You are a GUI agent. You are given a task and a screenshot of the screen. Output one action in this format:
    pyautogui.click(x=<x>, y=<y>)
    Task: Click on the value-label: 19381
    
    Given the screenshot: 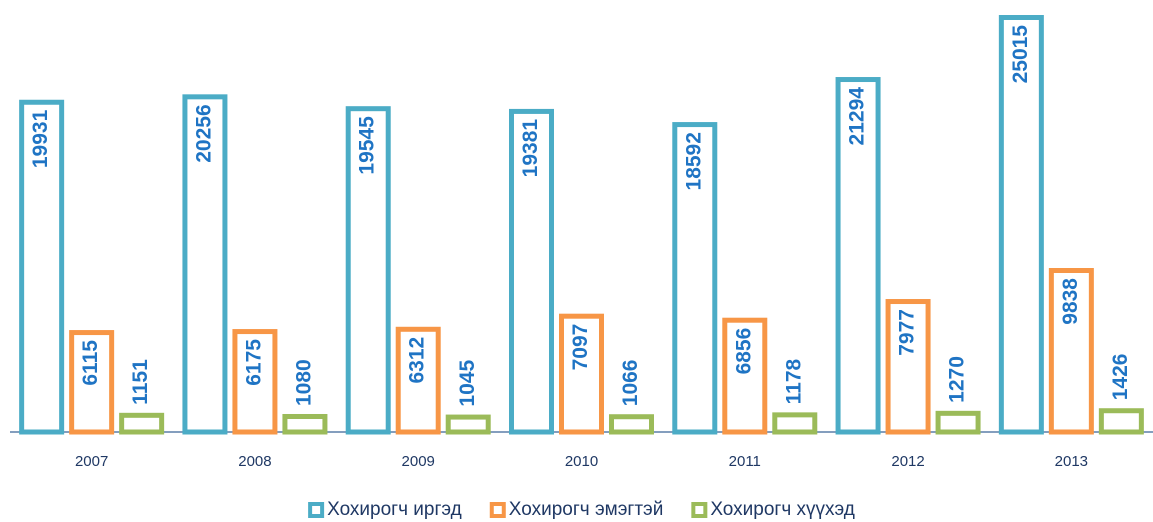 What is the action you would take?
    pyautogui.click(x=530, y=148)
    